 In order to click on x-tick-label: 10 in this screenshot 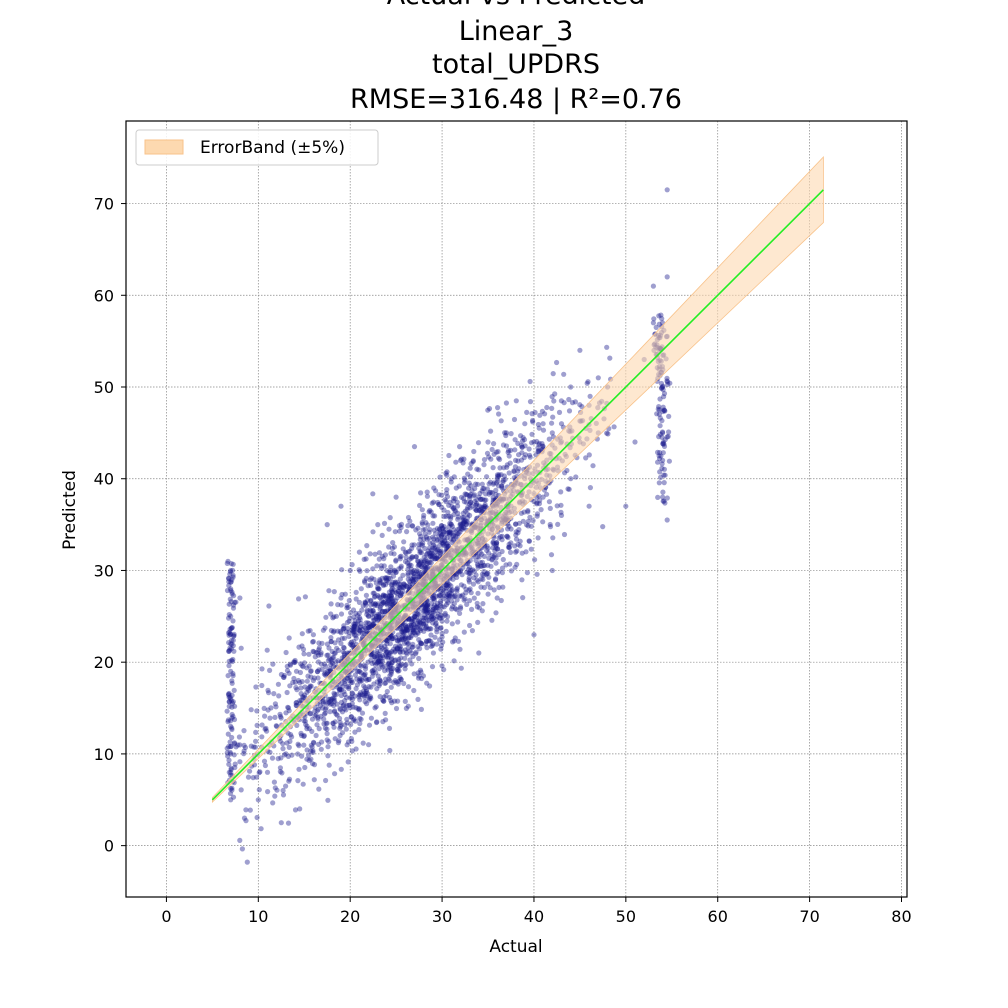, I will do `click(258, 916)`.